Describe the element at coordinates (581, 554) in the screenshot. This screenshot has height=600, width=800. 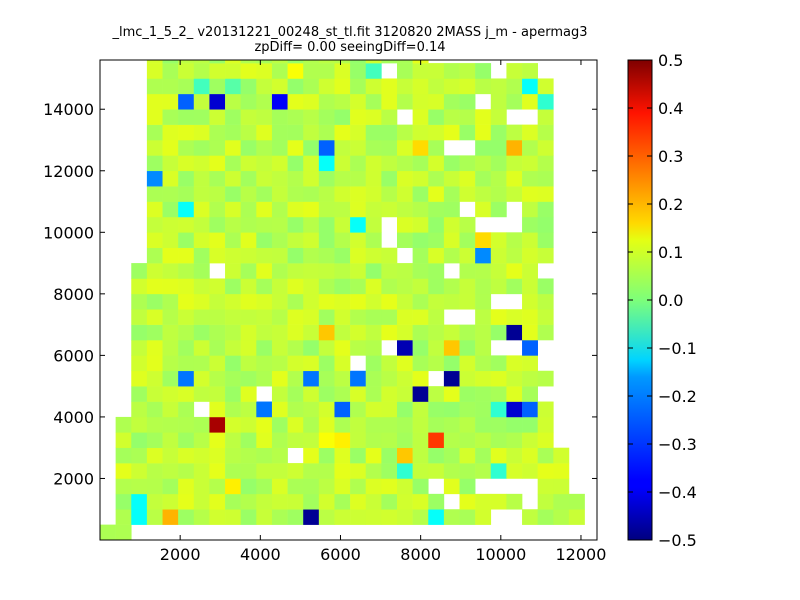
I see `x-tick-label: 12000` at that location.